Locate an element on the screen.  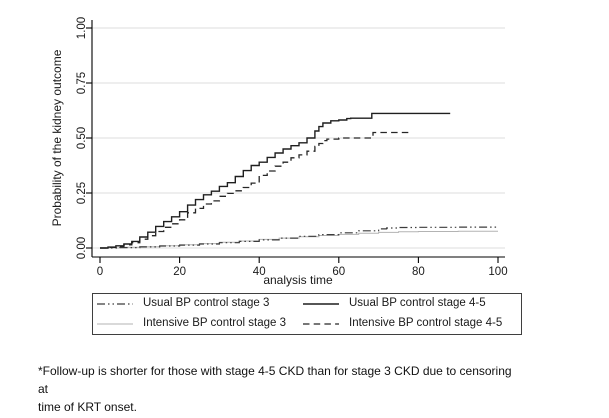
y-tick-label-0: 0.00 is located at coordinates (82, 248).